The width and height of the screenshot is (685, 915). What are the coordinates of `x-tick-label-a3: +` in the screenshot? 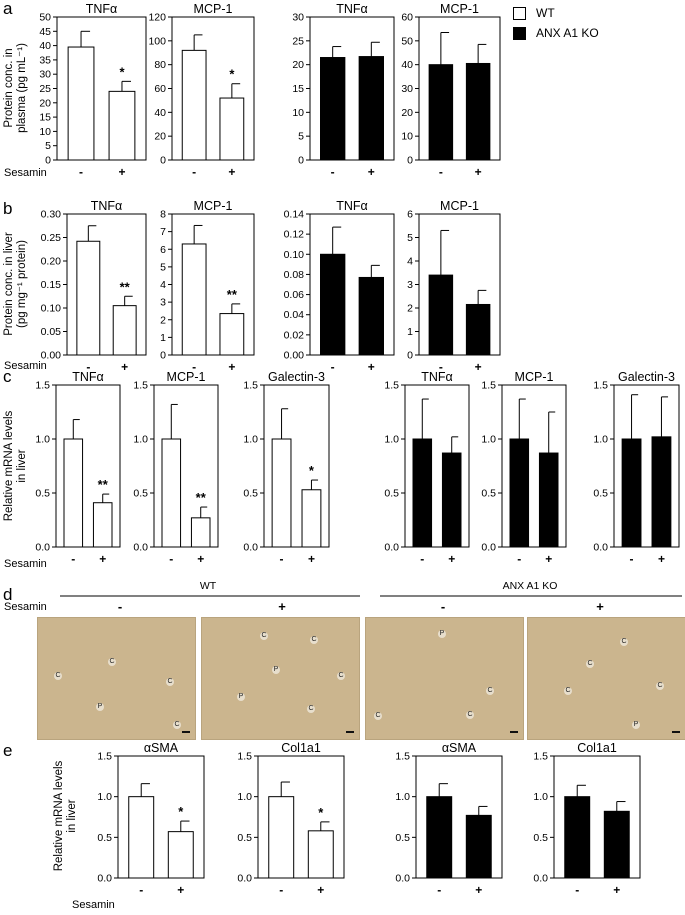 It's located at (371, 172).